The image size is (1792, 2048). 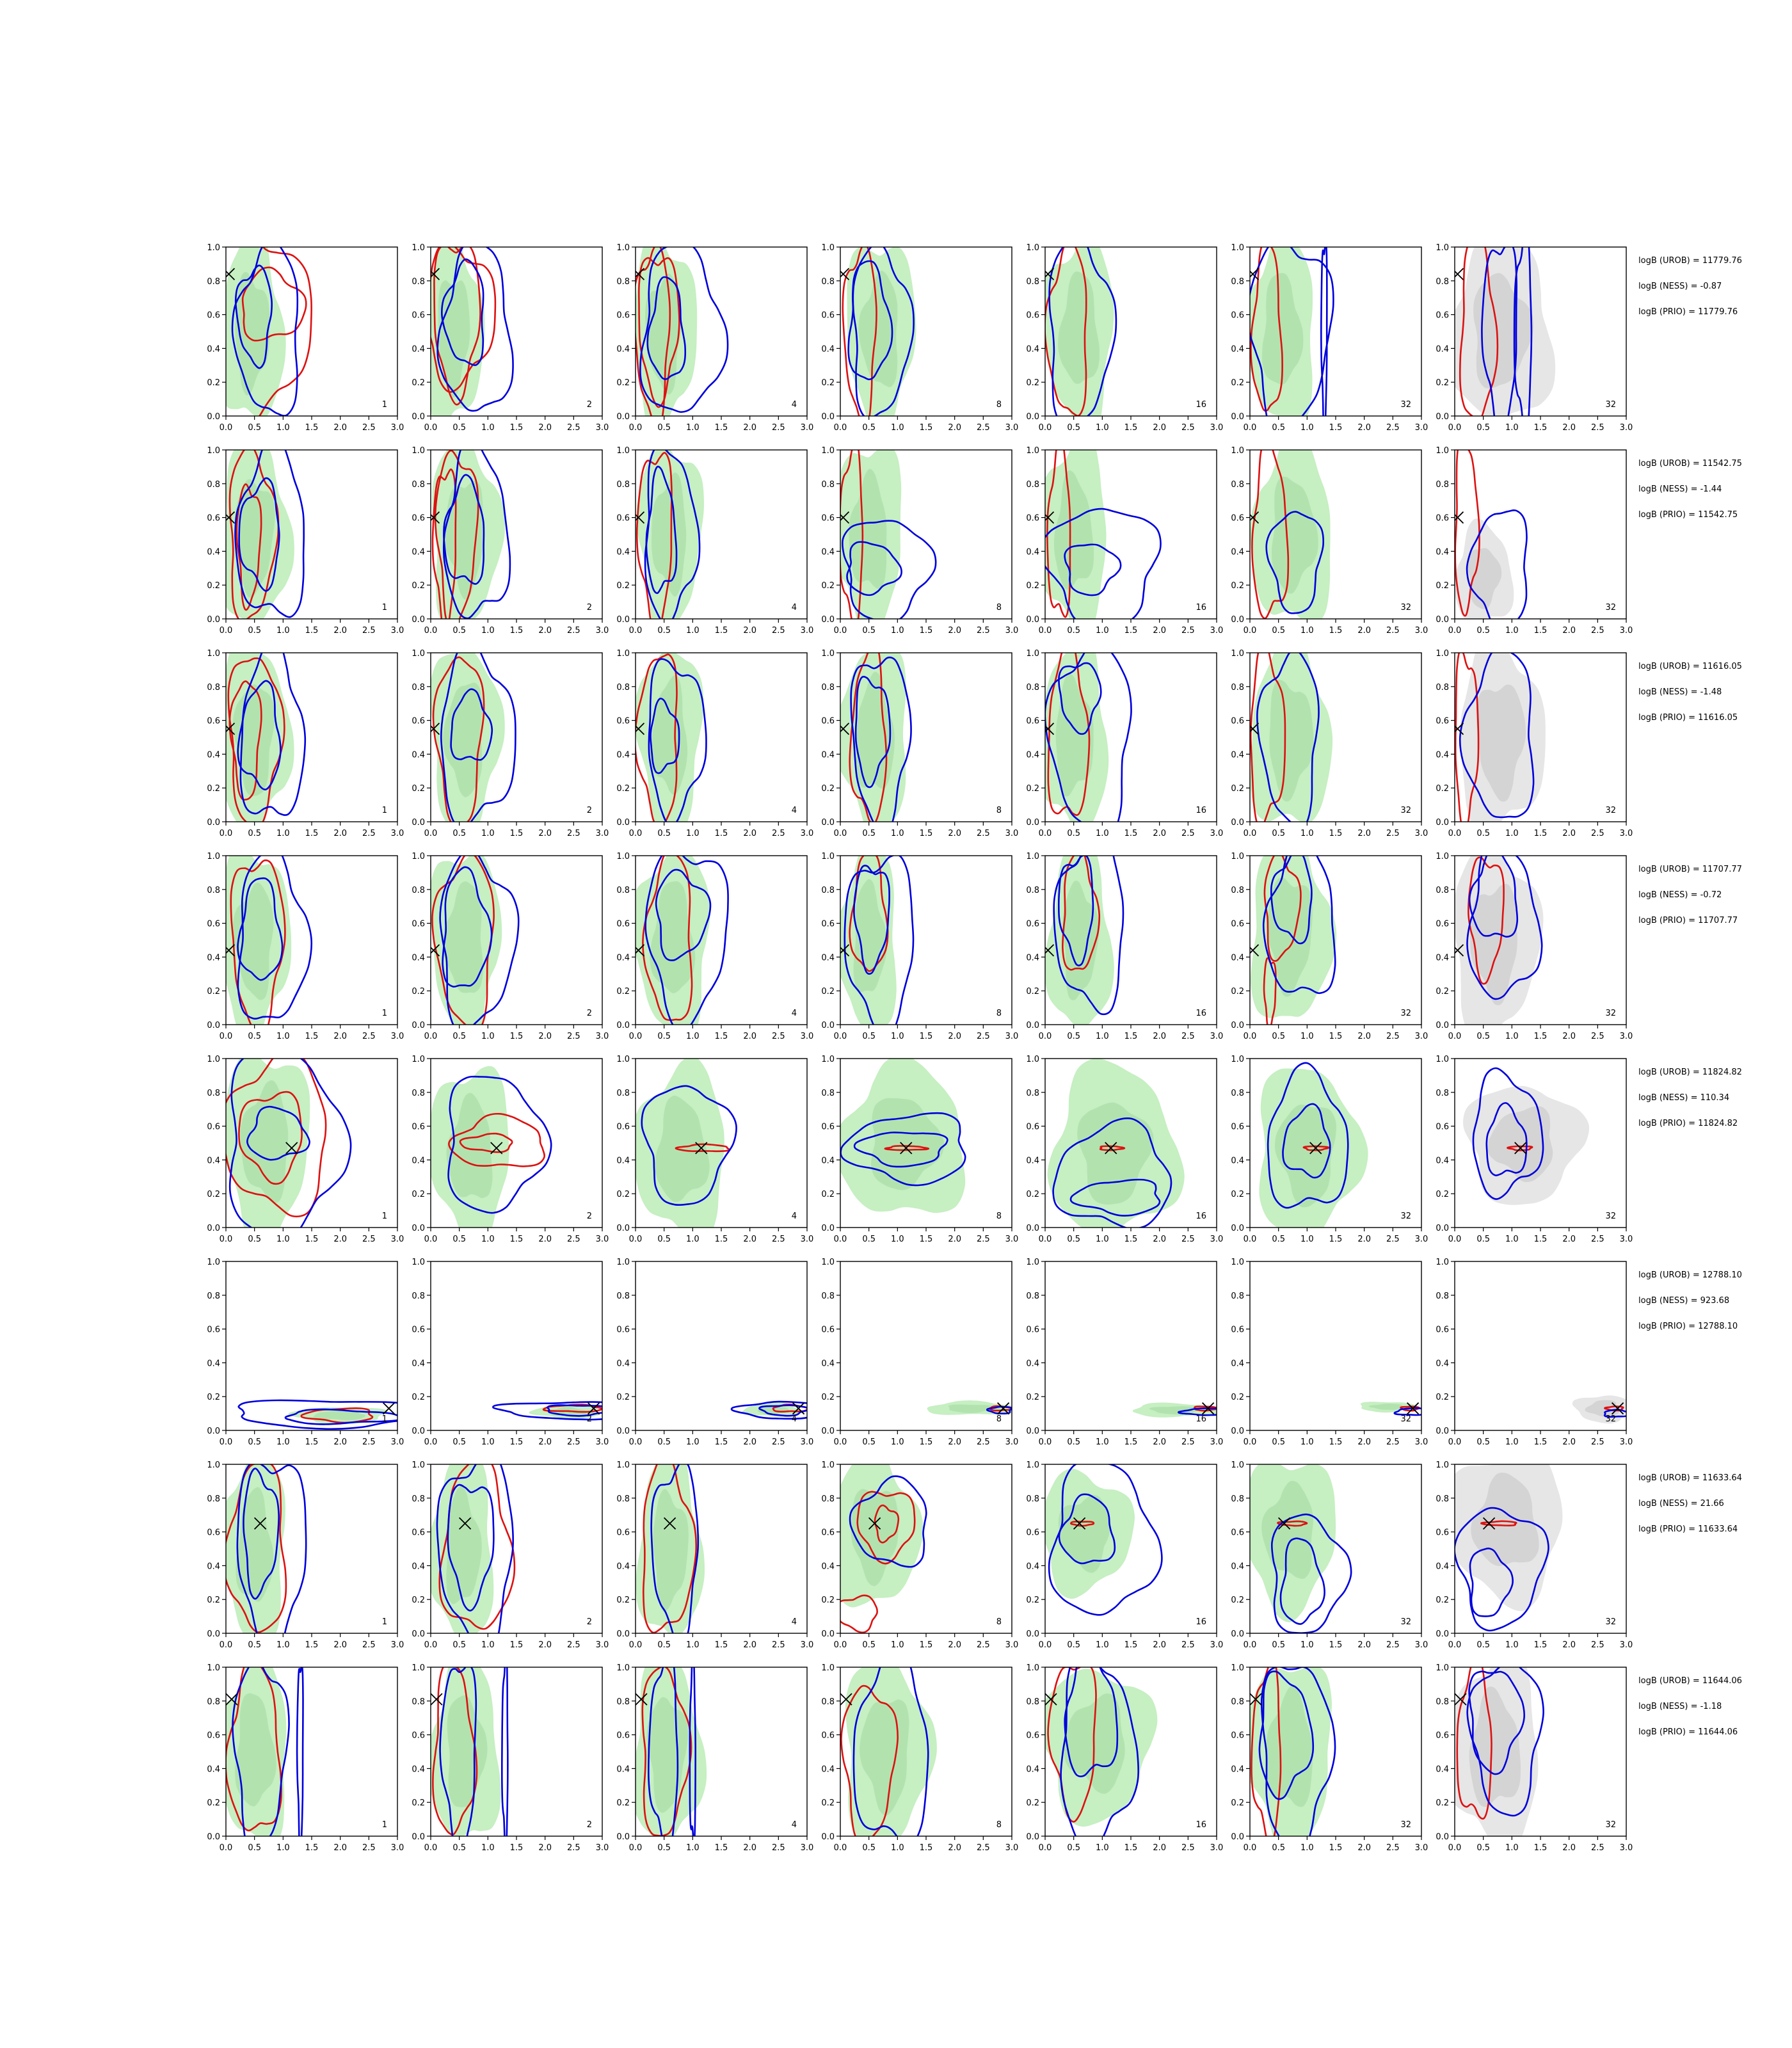 I want to click on logB-annotation: logB (PRIO) = 11616.05, so click(x=1688, y=718).